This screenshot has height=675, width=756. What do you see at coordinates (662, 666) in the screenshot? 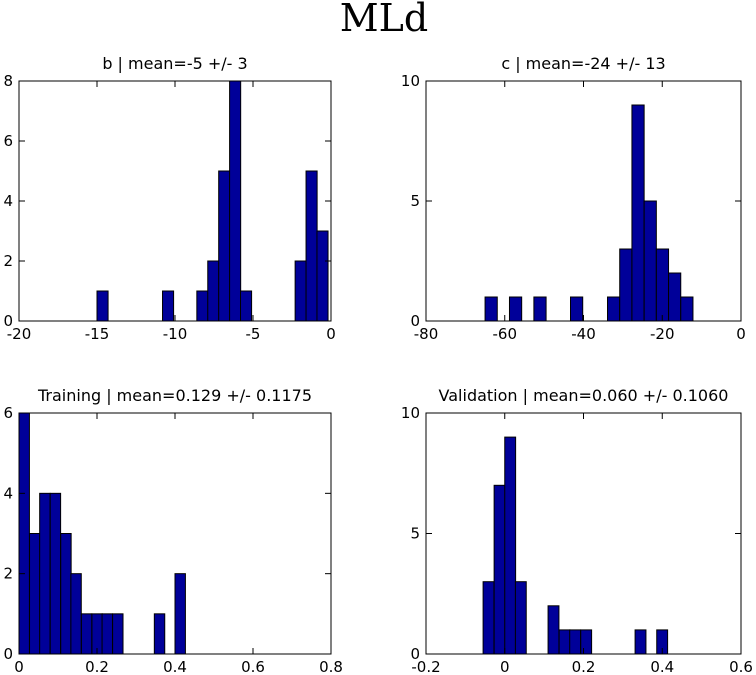
I see `xtick-label-validation-3: 0.4` at bounding box center [662, 666].